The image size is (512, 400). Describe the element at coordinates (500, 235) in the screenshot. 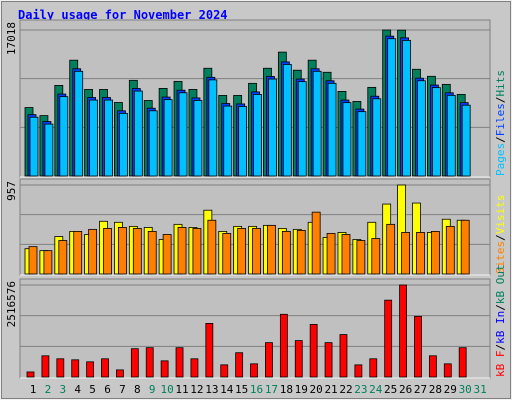

I see `legend: Sites/Visits` at that location.